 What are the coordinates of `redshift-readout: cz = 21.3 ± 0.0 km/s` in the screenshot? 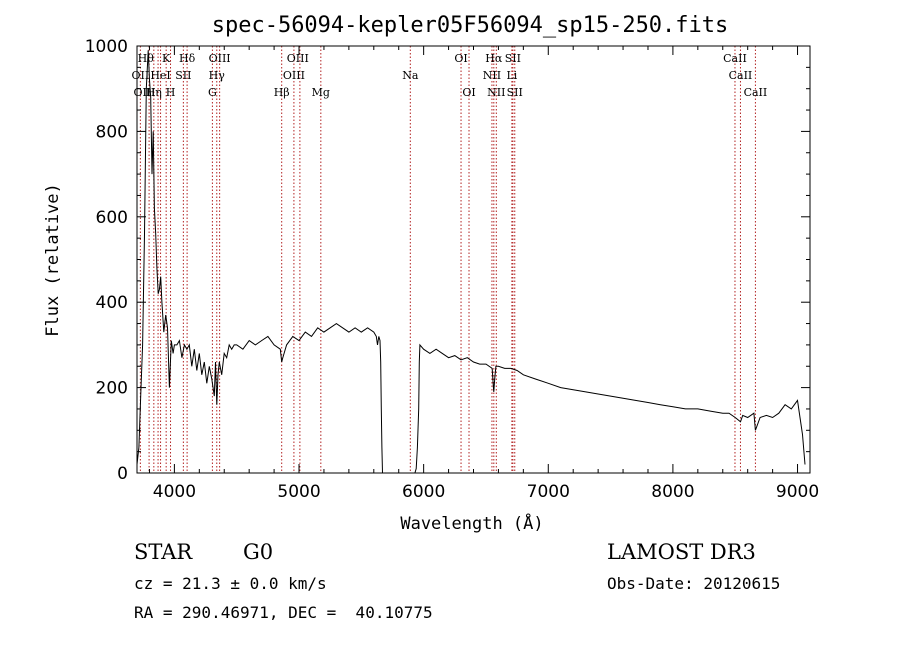 It's located at (230, 583).